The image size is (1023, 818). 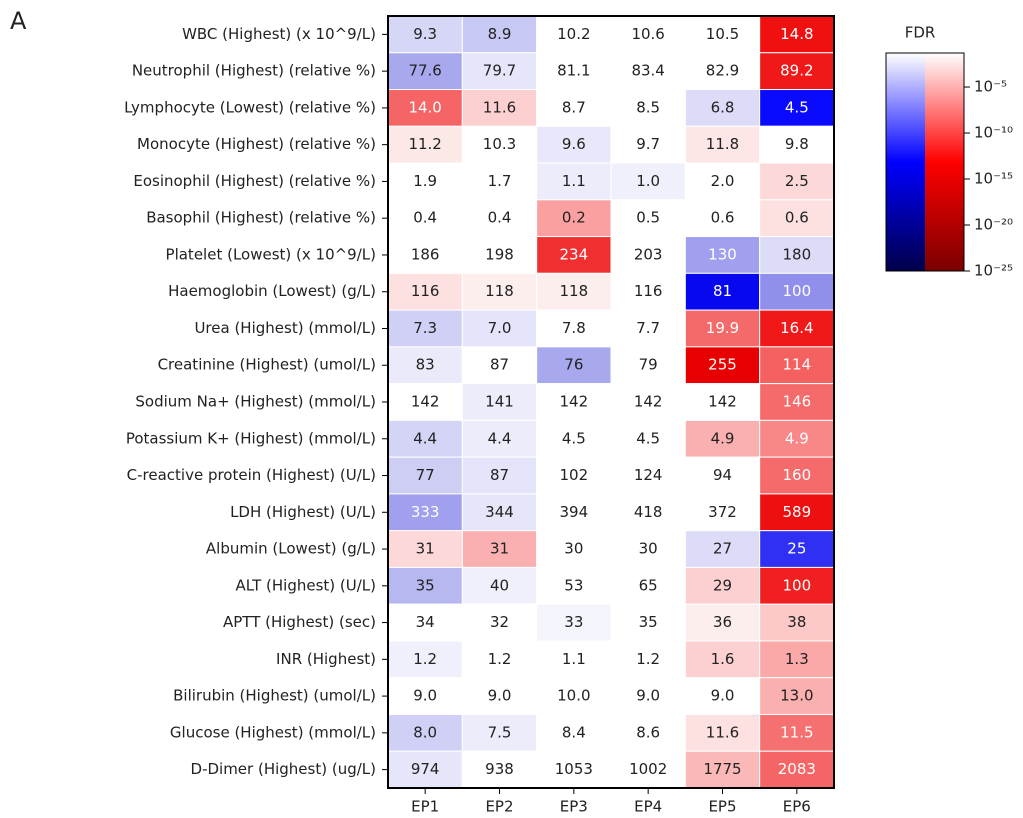 What do you see at coordinates (499, 622) in the screenshot?
I see `cell-label: 32` at bounding box center [499, 622].